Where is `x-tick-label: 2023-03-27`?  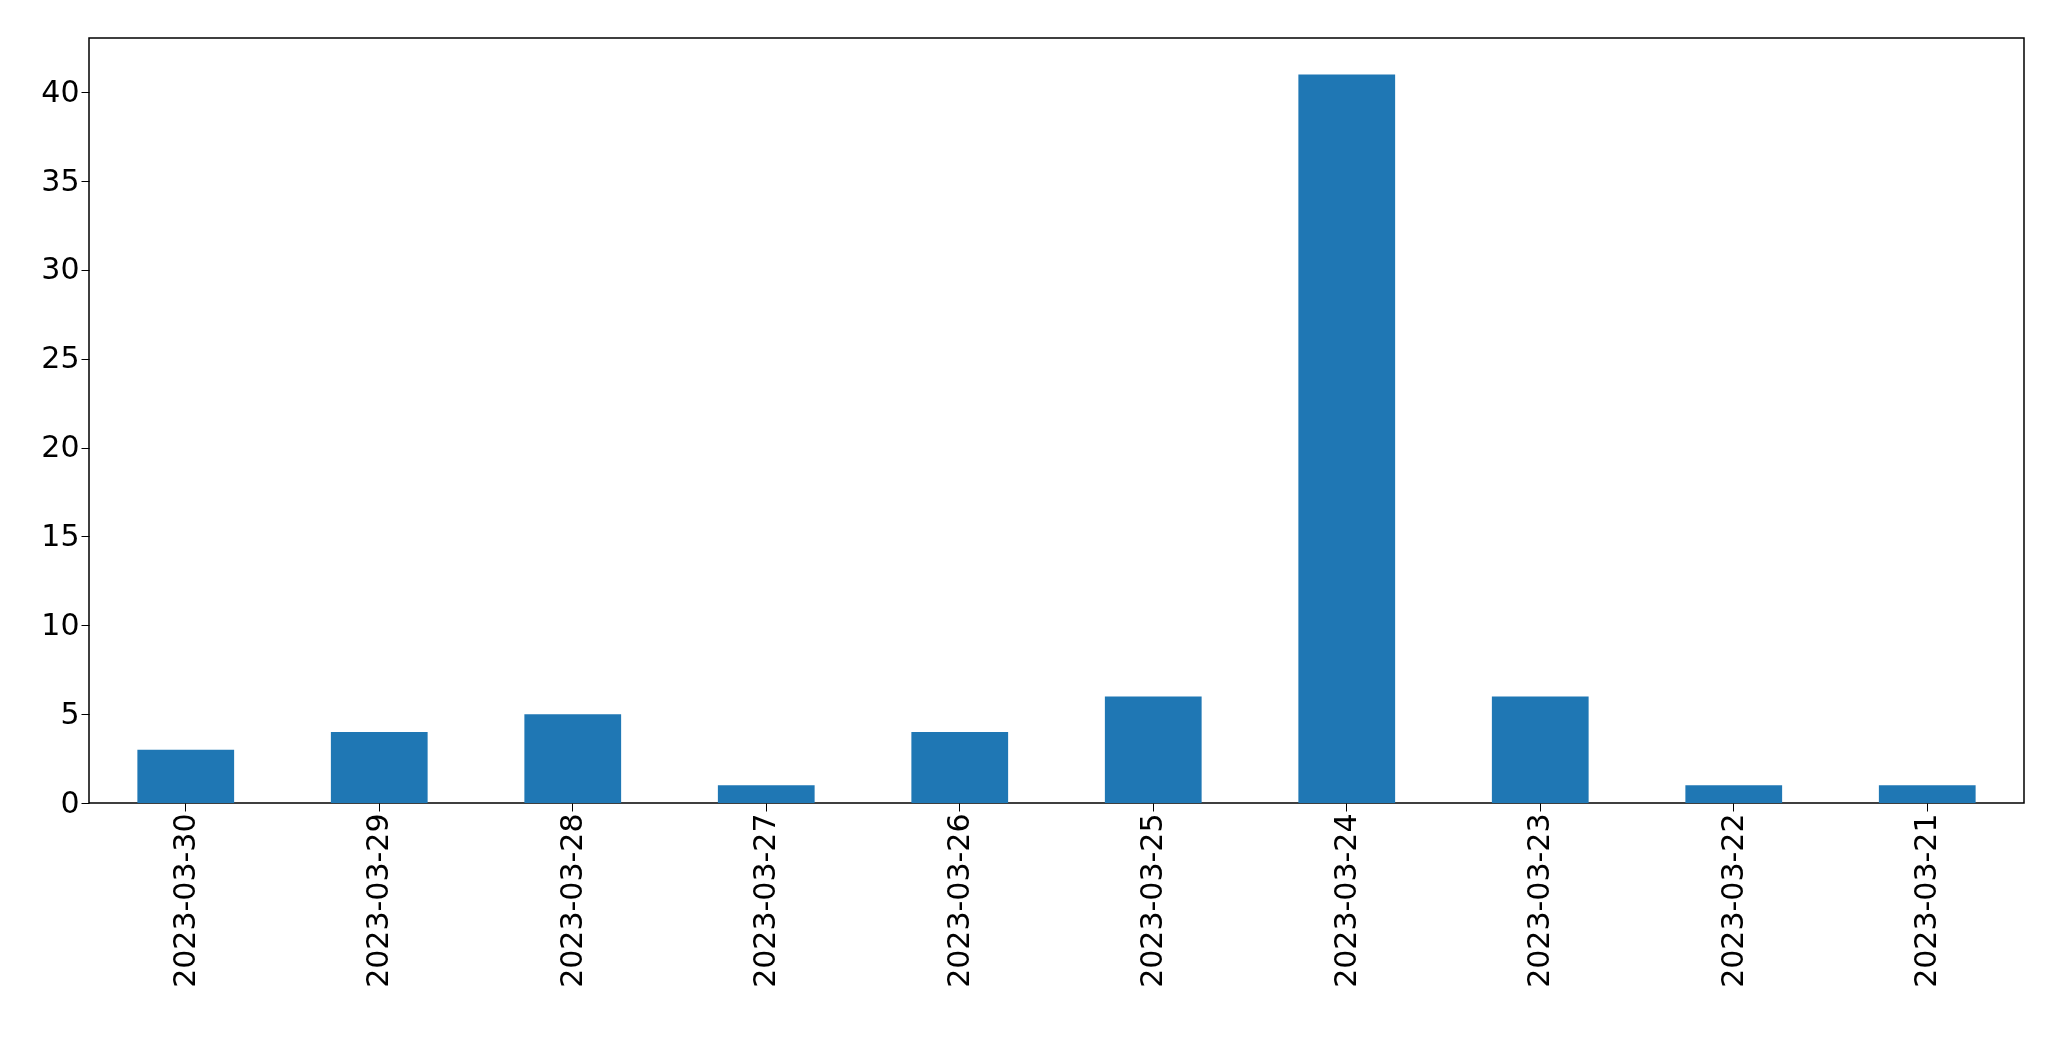 x-tick-label: 2023-03-27 is located at coordinates (765, 900).